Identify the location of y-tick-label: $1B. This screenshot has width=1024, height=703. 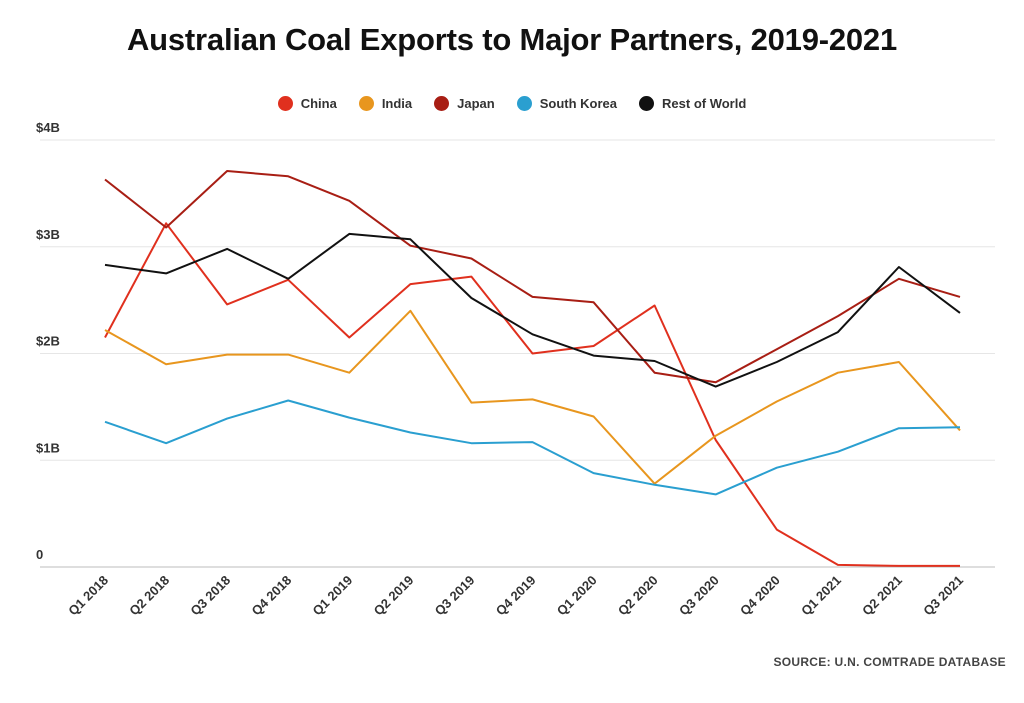
(48, 447).